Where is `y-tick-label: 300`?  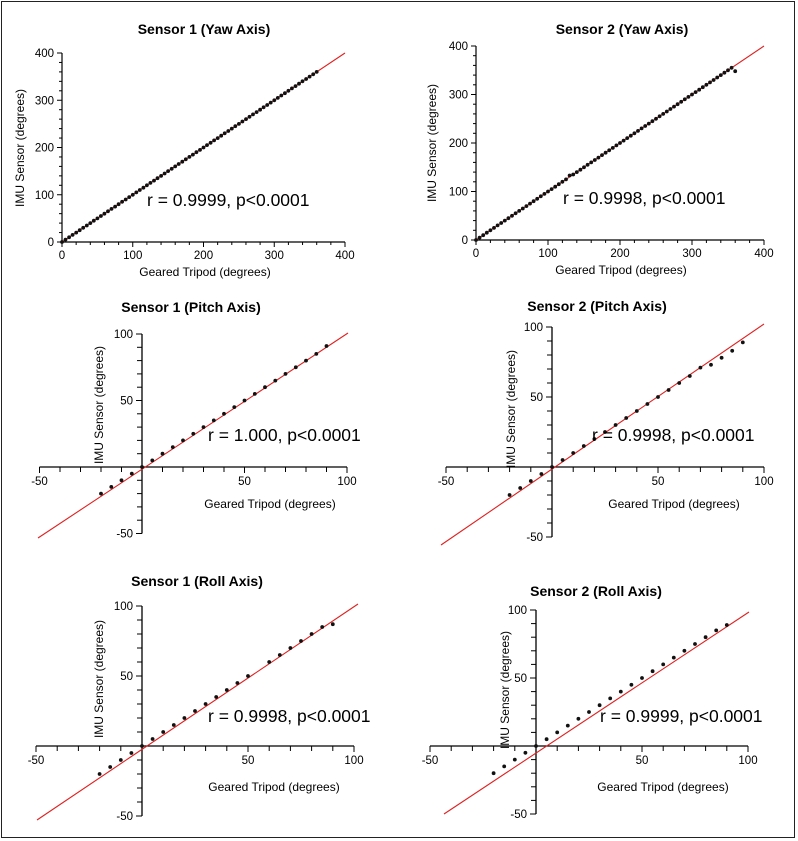 y-tick-label: 300 is located at coordinates (44, 101).